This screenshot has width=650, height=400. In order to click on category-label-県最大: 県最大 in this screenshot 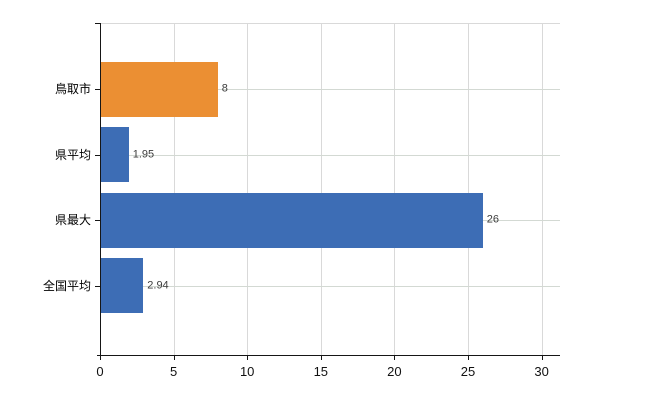, I will do `click(72, 220)`.